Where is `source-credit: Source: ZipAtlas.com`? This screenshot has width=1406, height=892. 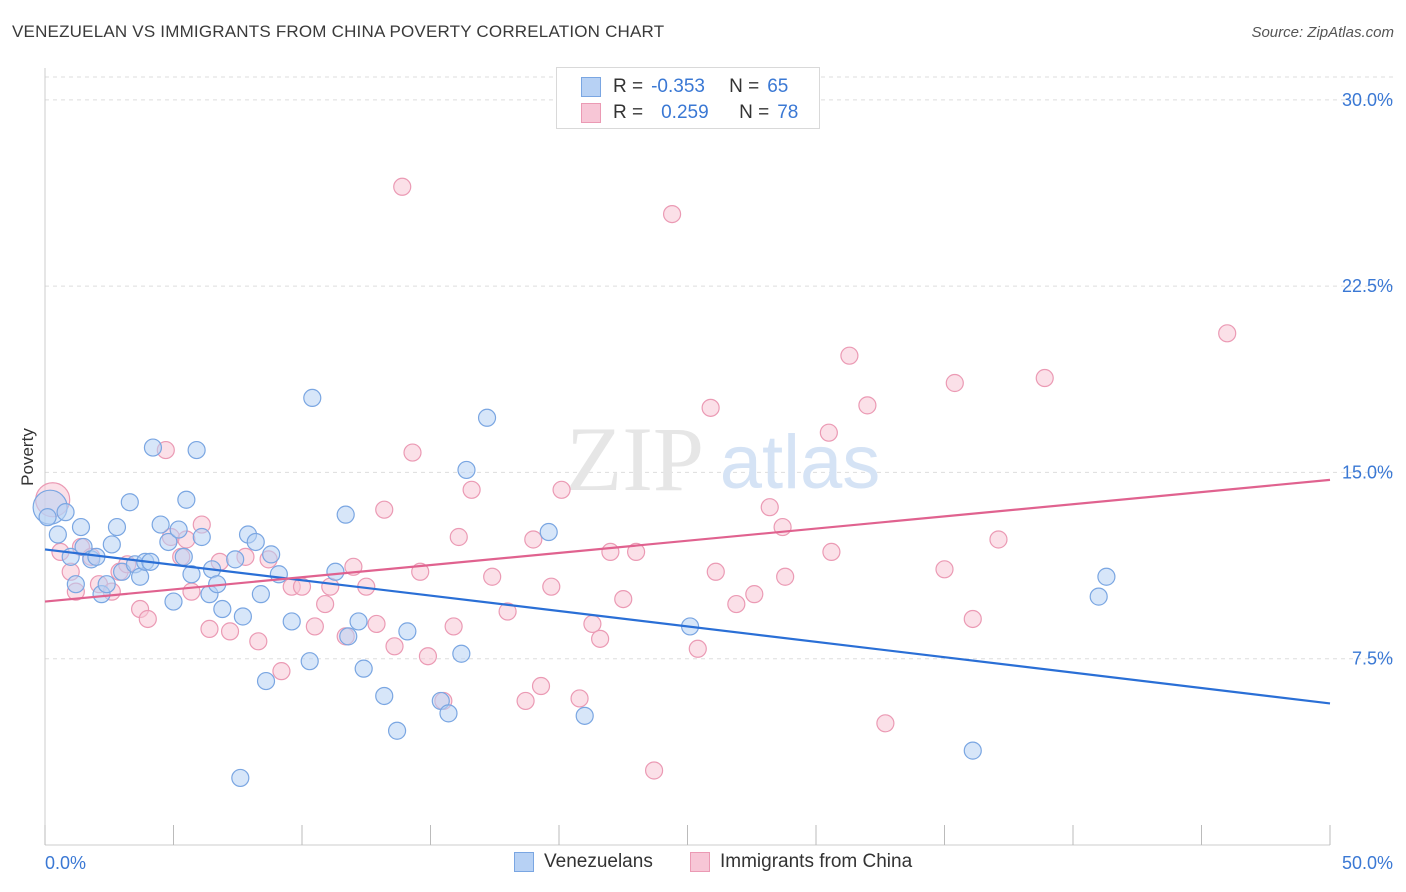 source-credit: Source: ZipAtlas.com is located at coordinates (1322, 32).